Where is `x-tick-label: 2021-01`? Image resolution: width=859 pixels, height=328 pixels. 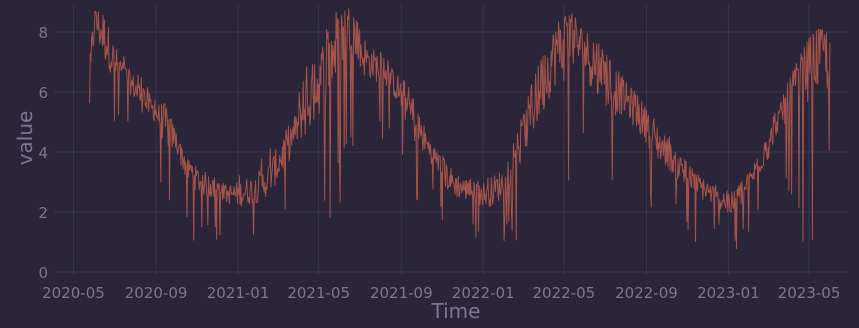 x-tick-label: 2021-01 is located at coordinates (238, 293).